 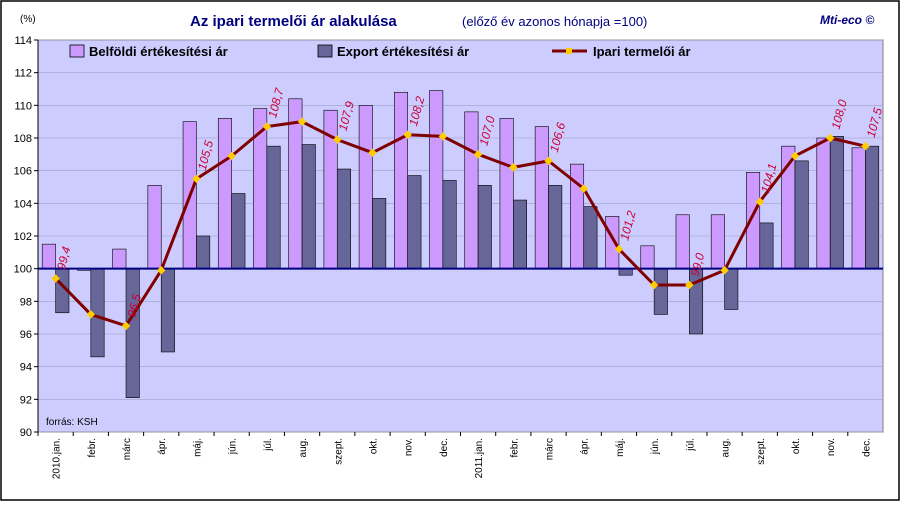 I want to click on legend-label-belfoldi: Belföldi értékesítési ár, so click(x=158, y=51).